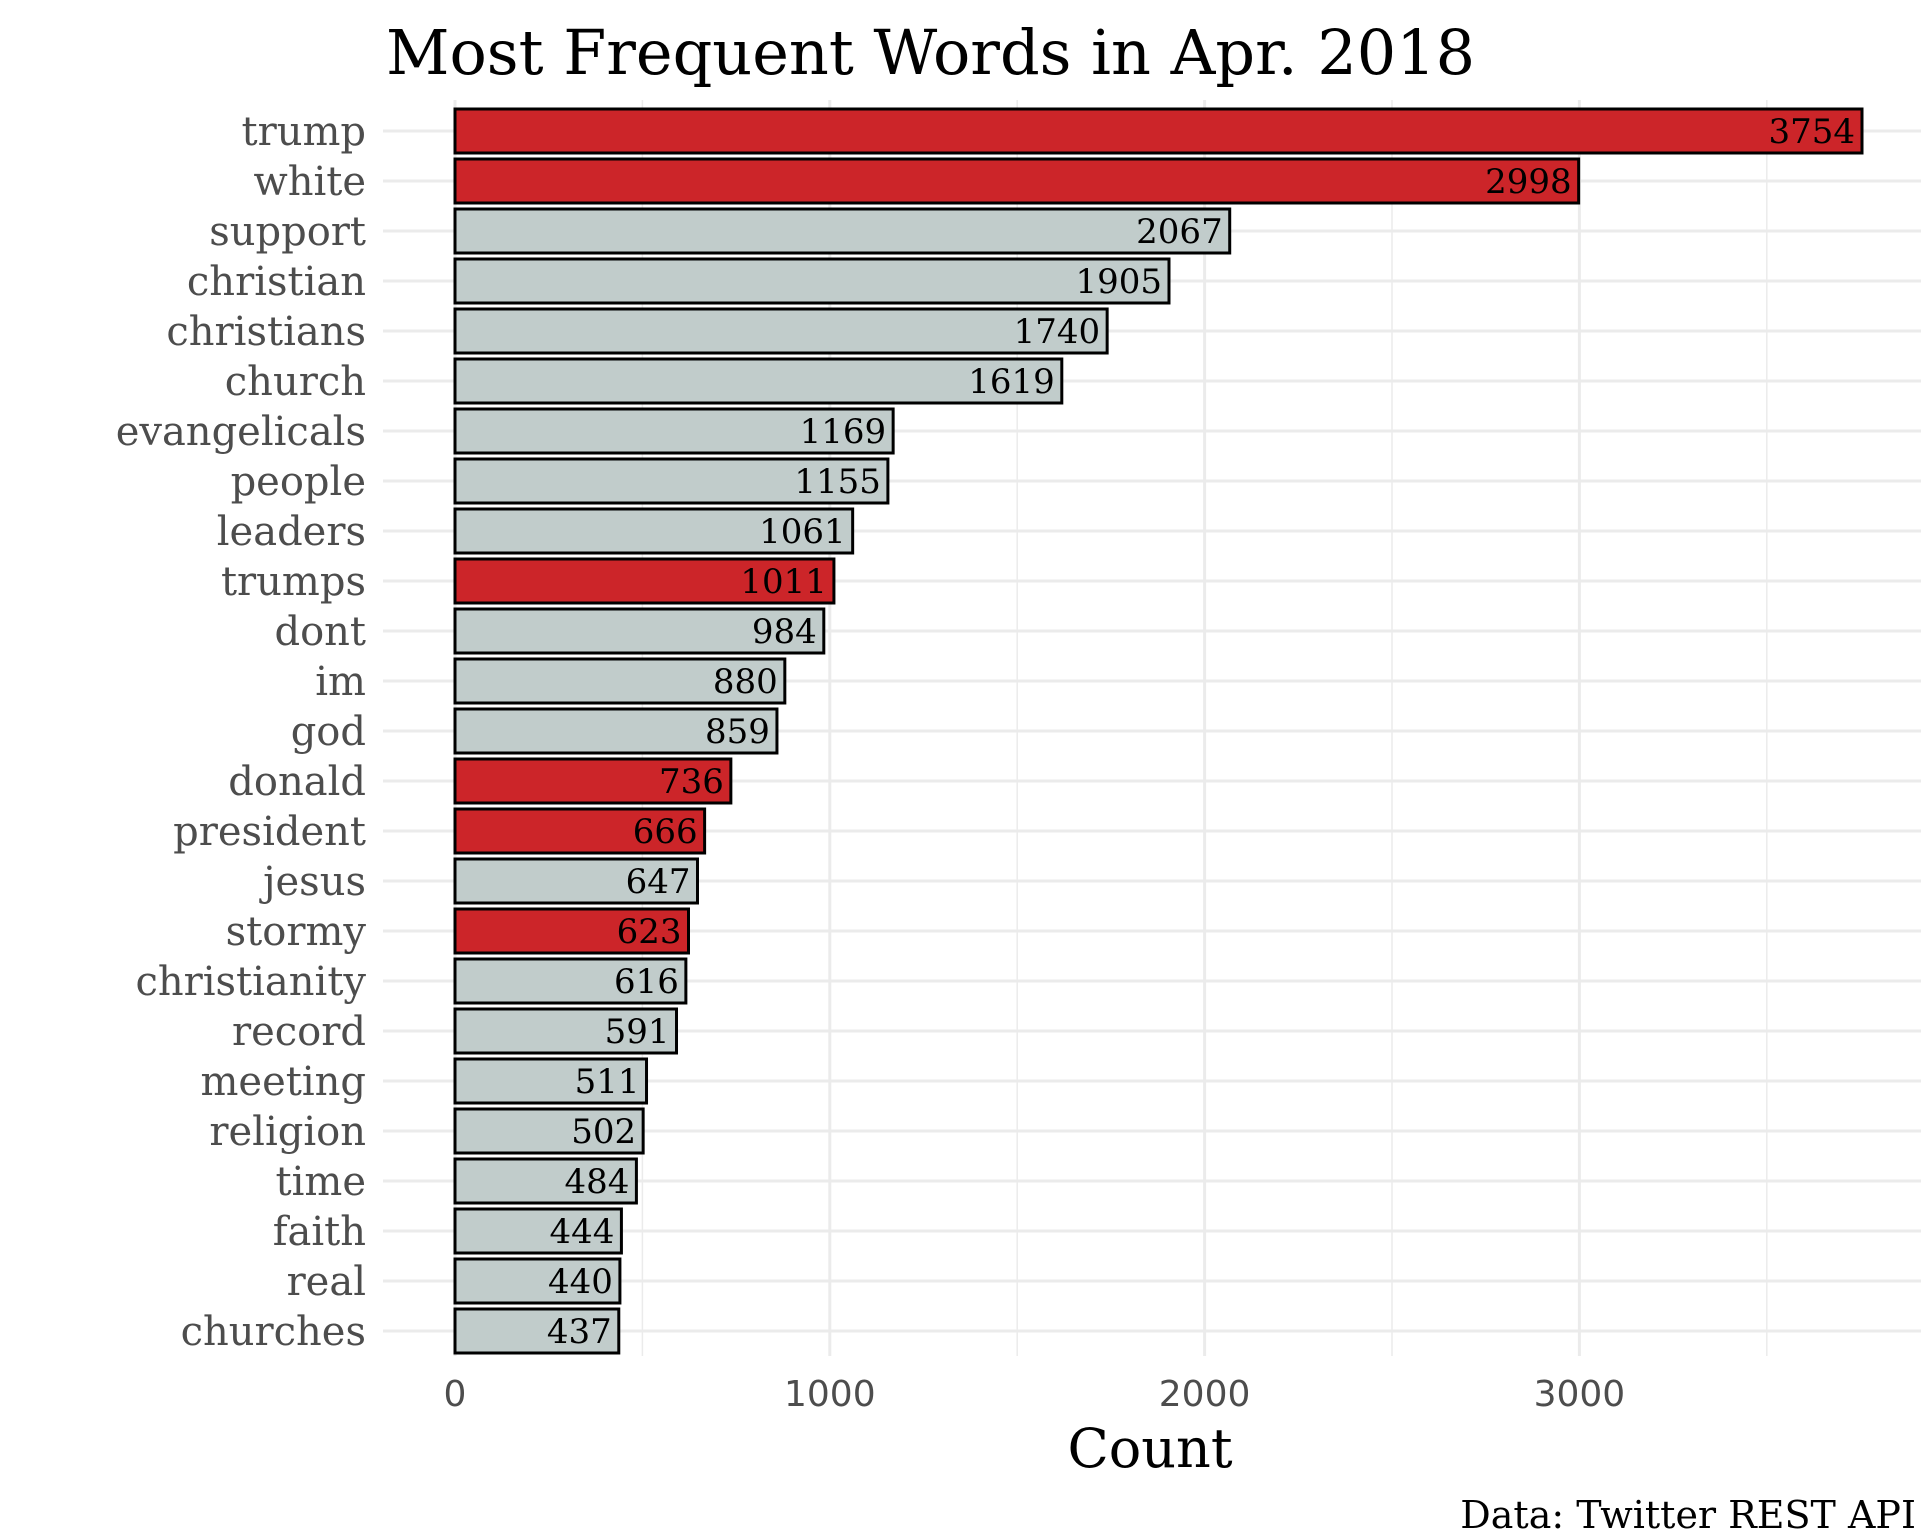  Describe the element at coordinates (671, 481) in the screenshot. I see `bar-people` at that location.